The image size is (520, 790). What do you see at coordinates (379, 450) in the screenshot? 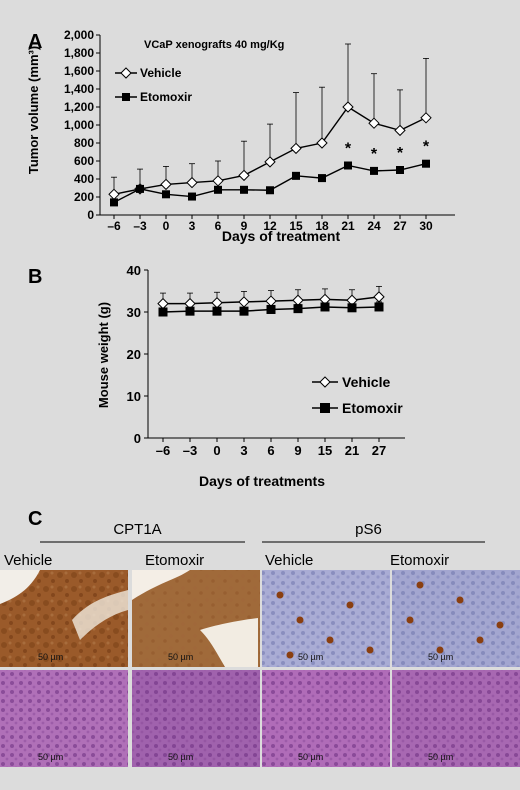
I see `chart-b-xtick-label: 27` at bounding box center [379, 450].